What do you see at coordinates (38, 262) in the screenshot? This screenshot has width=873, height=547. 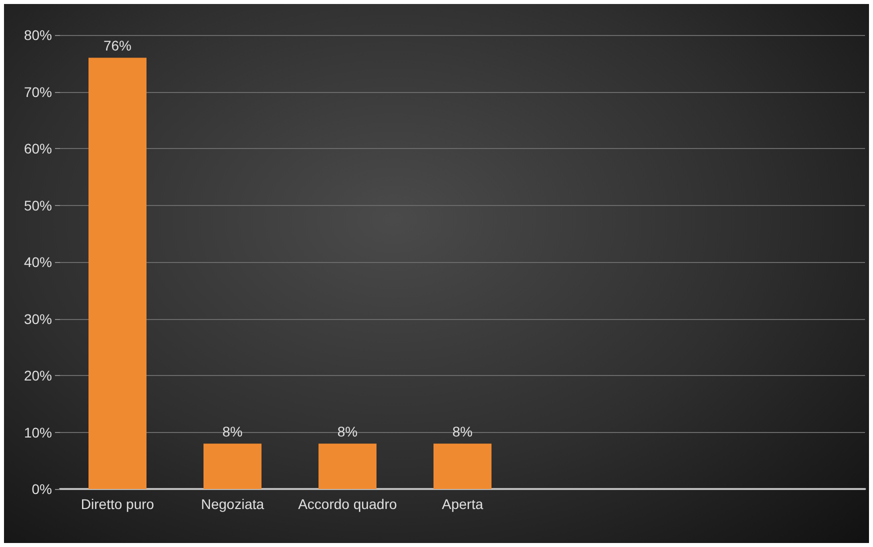 I see `y-tick-label: 40%` at bounding box center [38, 262].